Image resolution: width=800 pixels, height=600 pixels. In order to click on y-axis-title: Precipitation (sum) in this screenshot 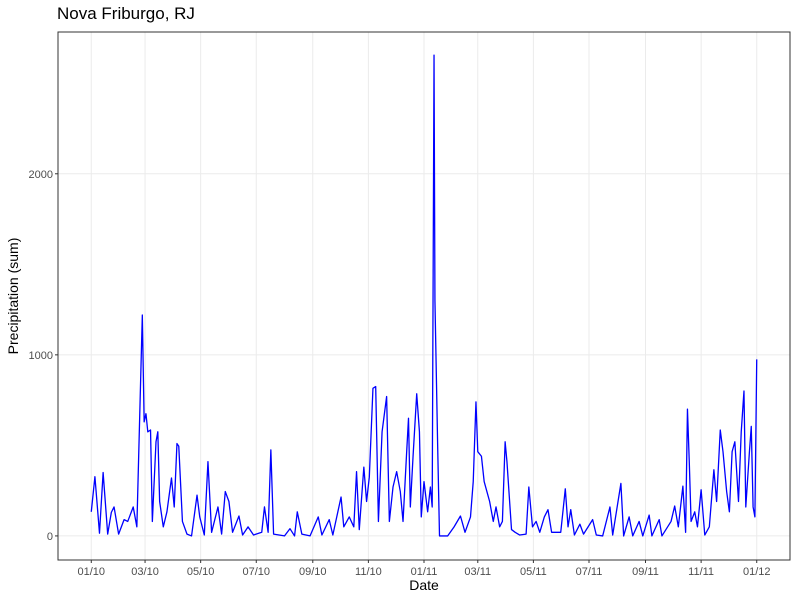, I will do `click(13, 296)`.